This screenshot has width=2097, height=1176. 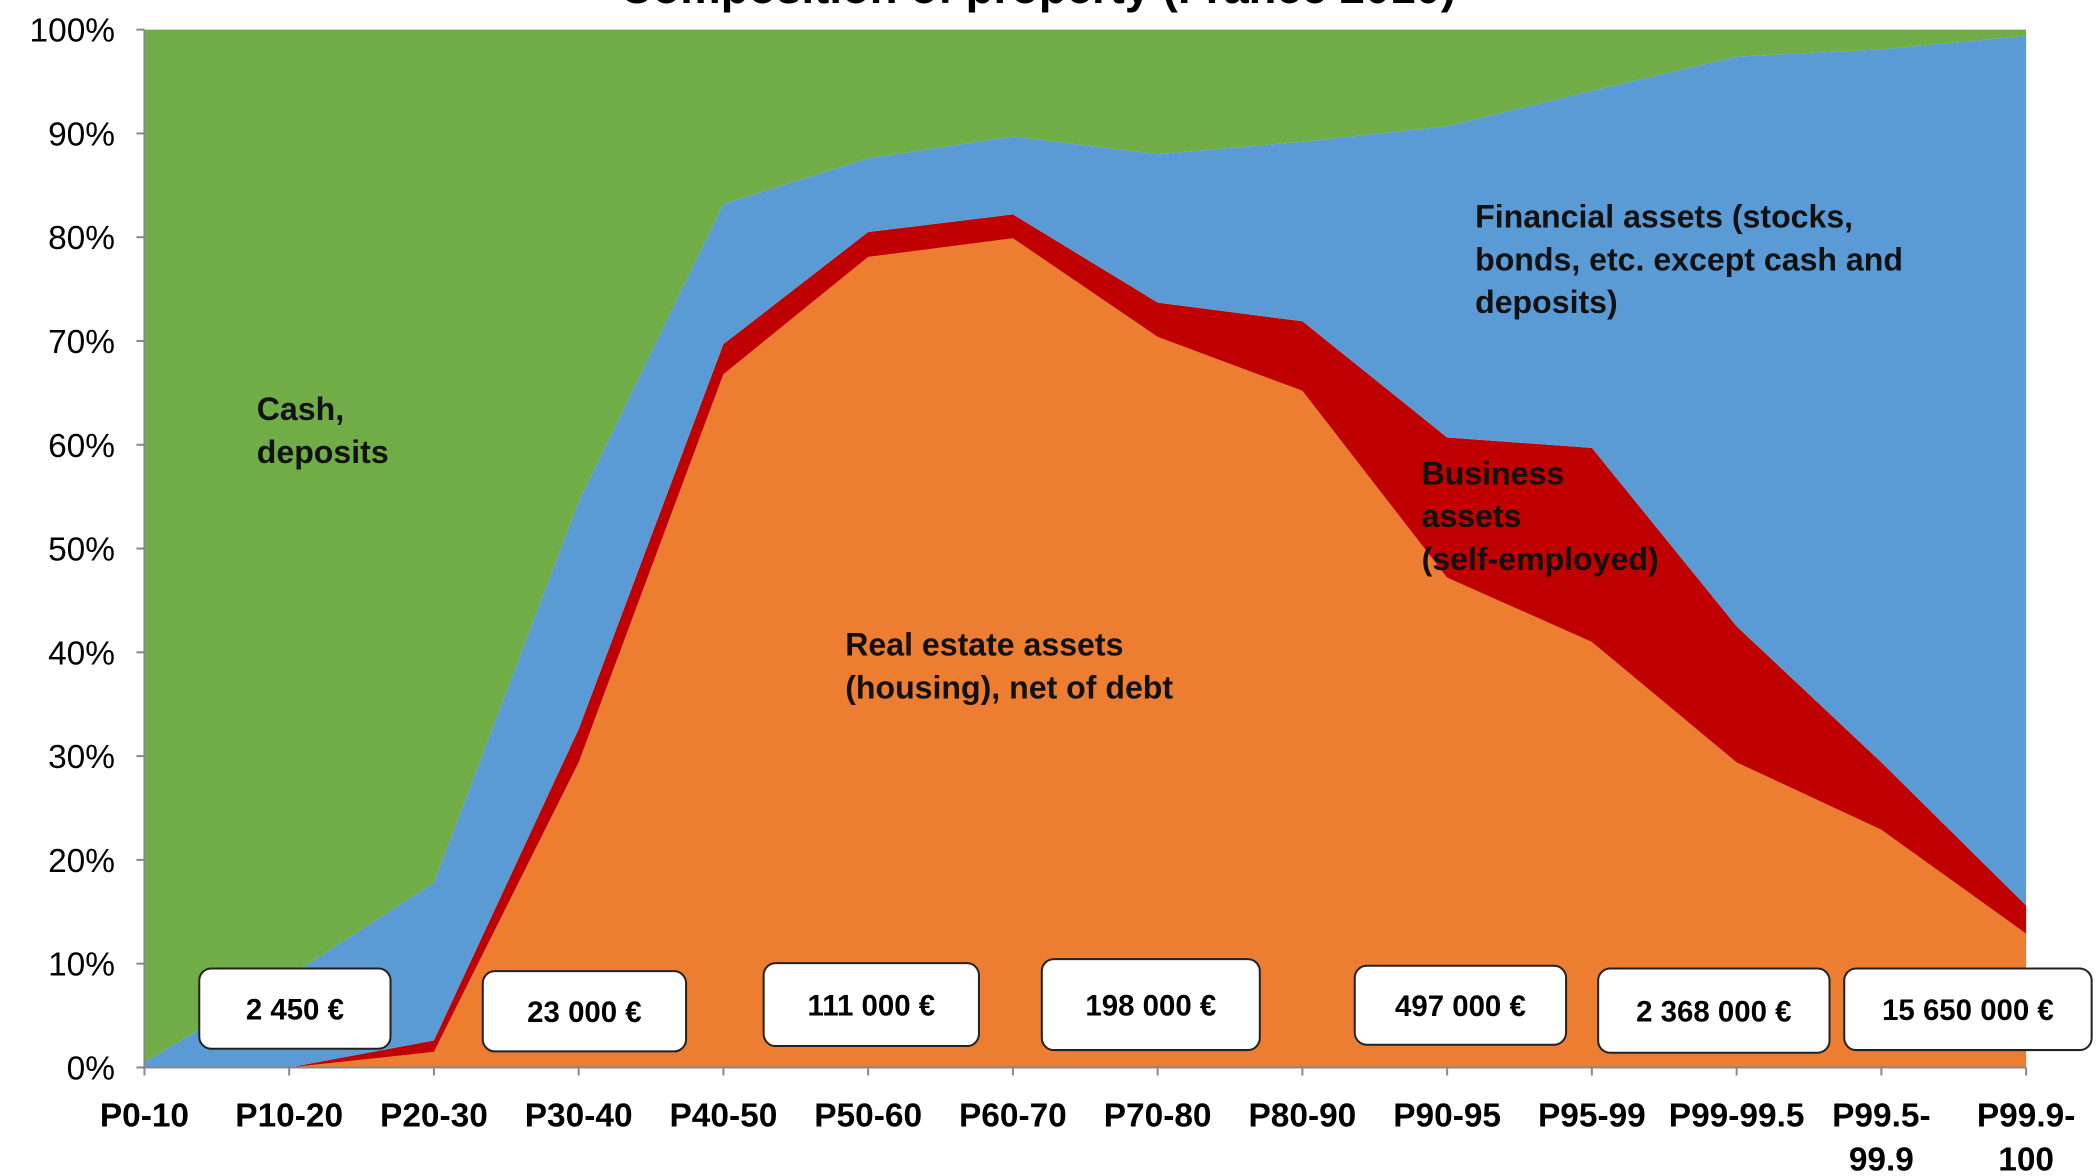 I want to click on value-box-label: 198 000 €, so click(x=1150, y=1005).